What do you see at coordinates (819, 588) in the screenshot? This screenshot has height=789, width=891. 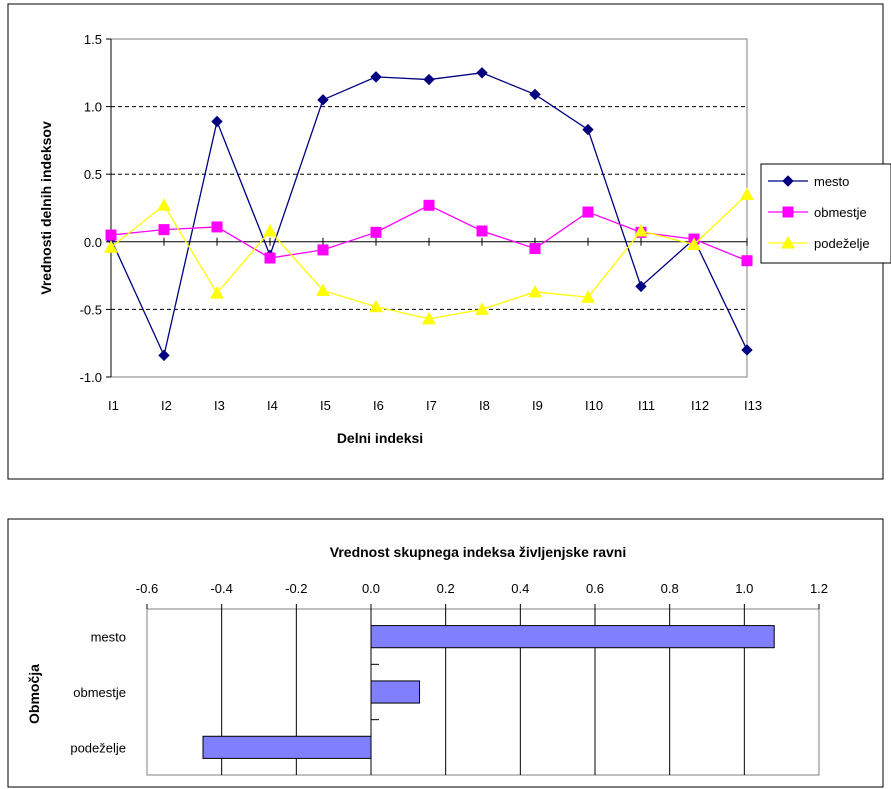 I see `bar-chart-x-tick-label: 1.2` at bounding box center [819, 588].